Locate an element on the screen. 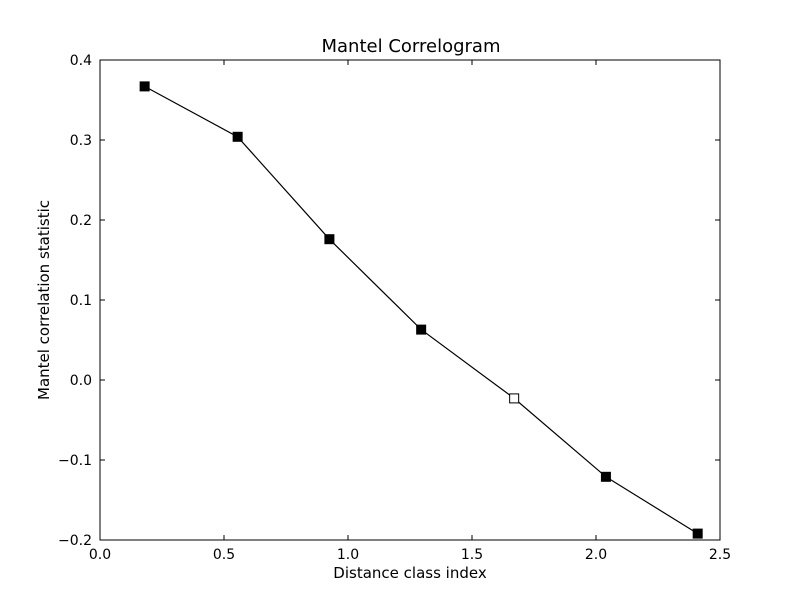 The image size is (800, 600). chart-title: Mantel Correlogram is located at coordinates (411, 46).